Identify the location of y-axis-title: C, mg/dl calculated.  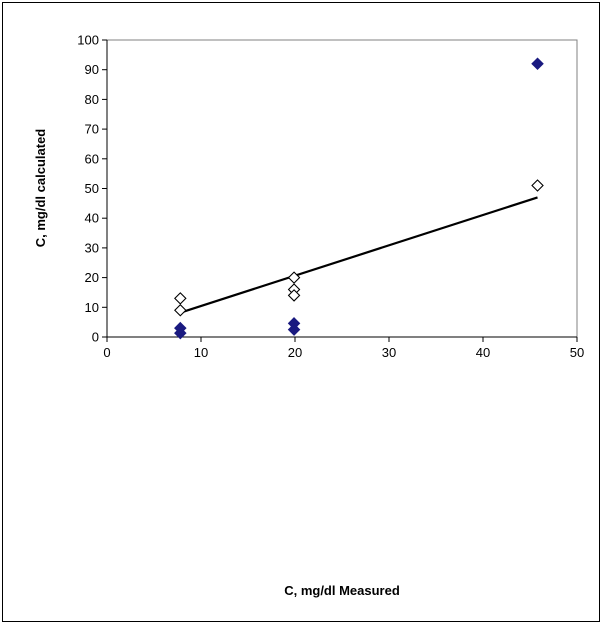
(40, 188).